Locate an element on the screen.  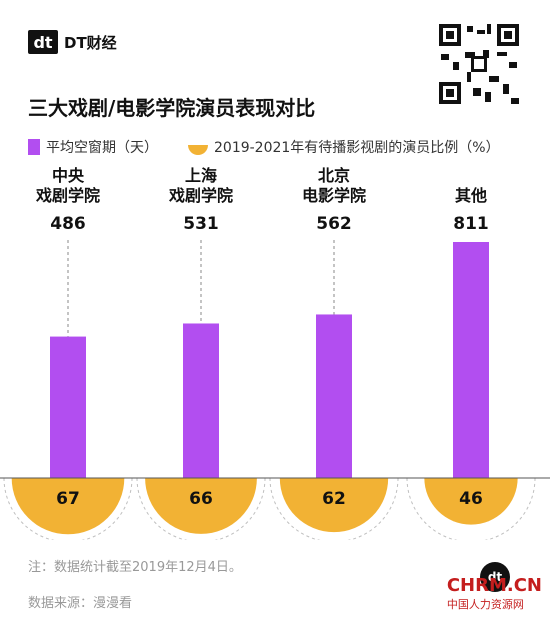
dt-logo-icon: dt is located at coordinates (43, 42).